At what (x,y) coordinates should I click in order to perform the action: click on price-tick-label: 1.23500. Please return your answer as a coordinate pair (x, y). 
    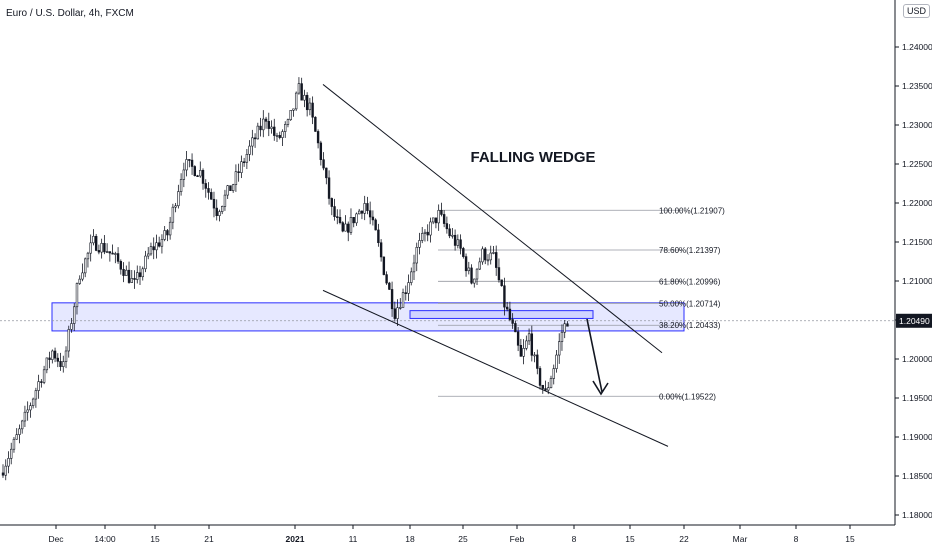
    Looking at the image, I should click on (917, 86).